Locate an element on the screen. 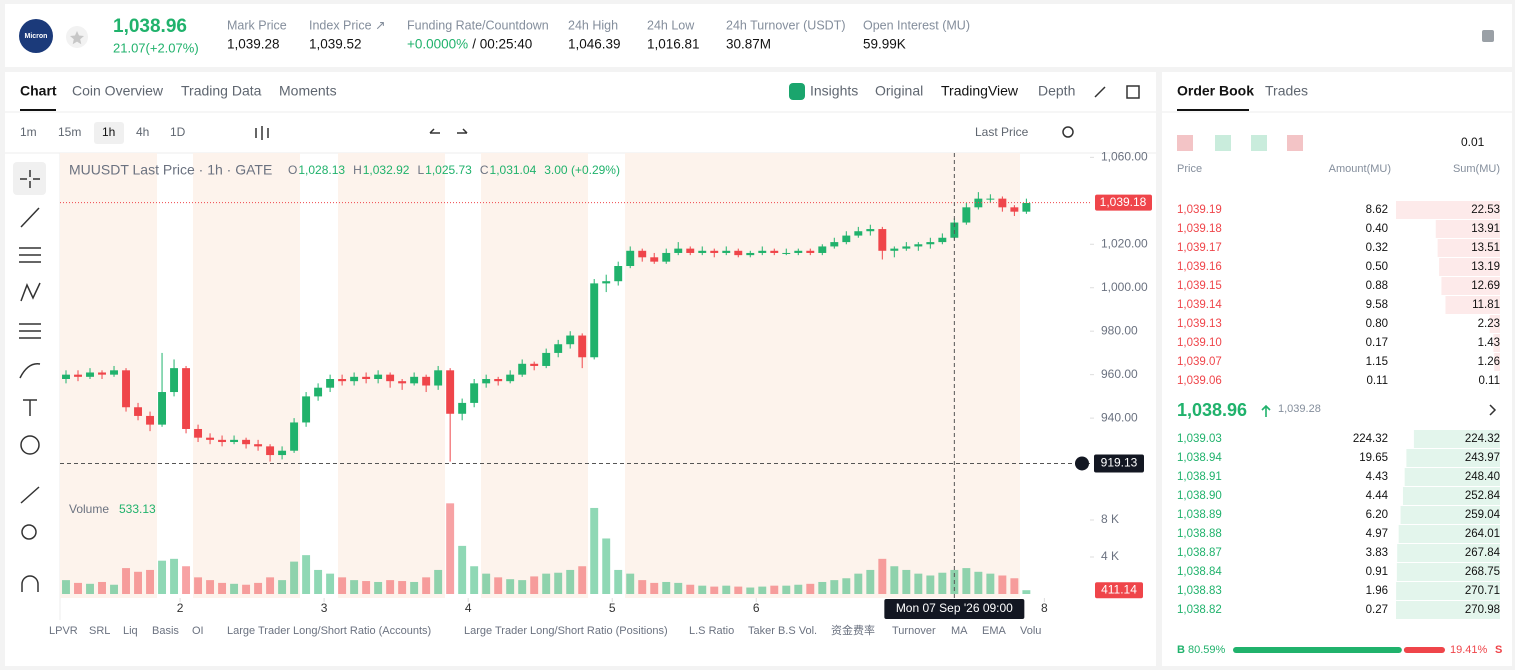 Image resolution: width=1515 pixels, height=670 pixels. last-price-label: 1,039.18 is located at coordinates (1123, 202).